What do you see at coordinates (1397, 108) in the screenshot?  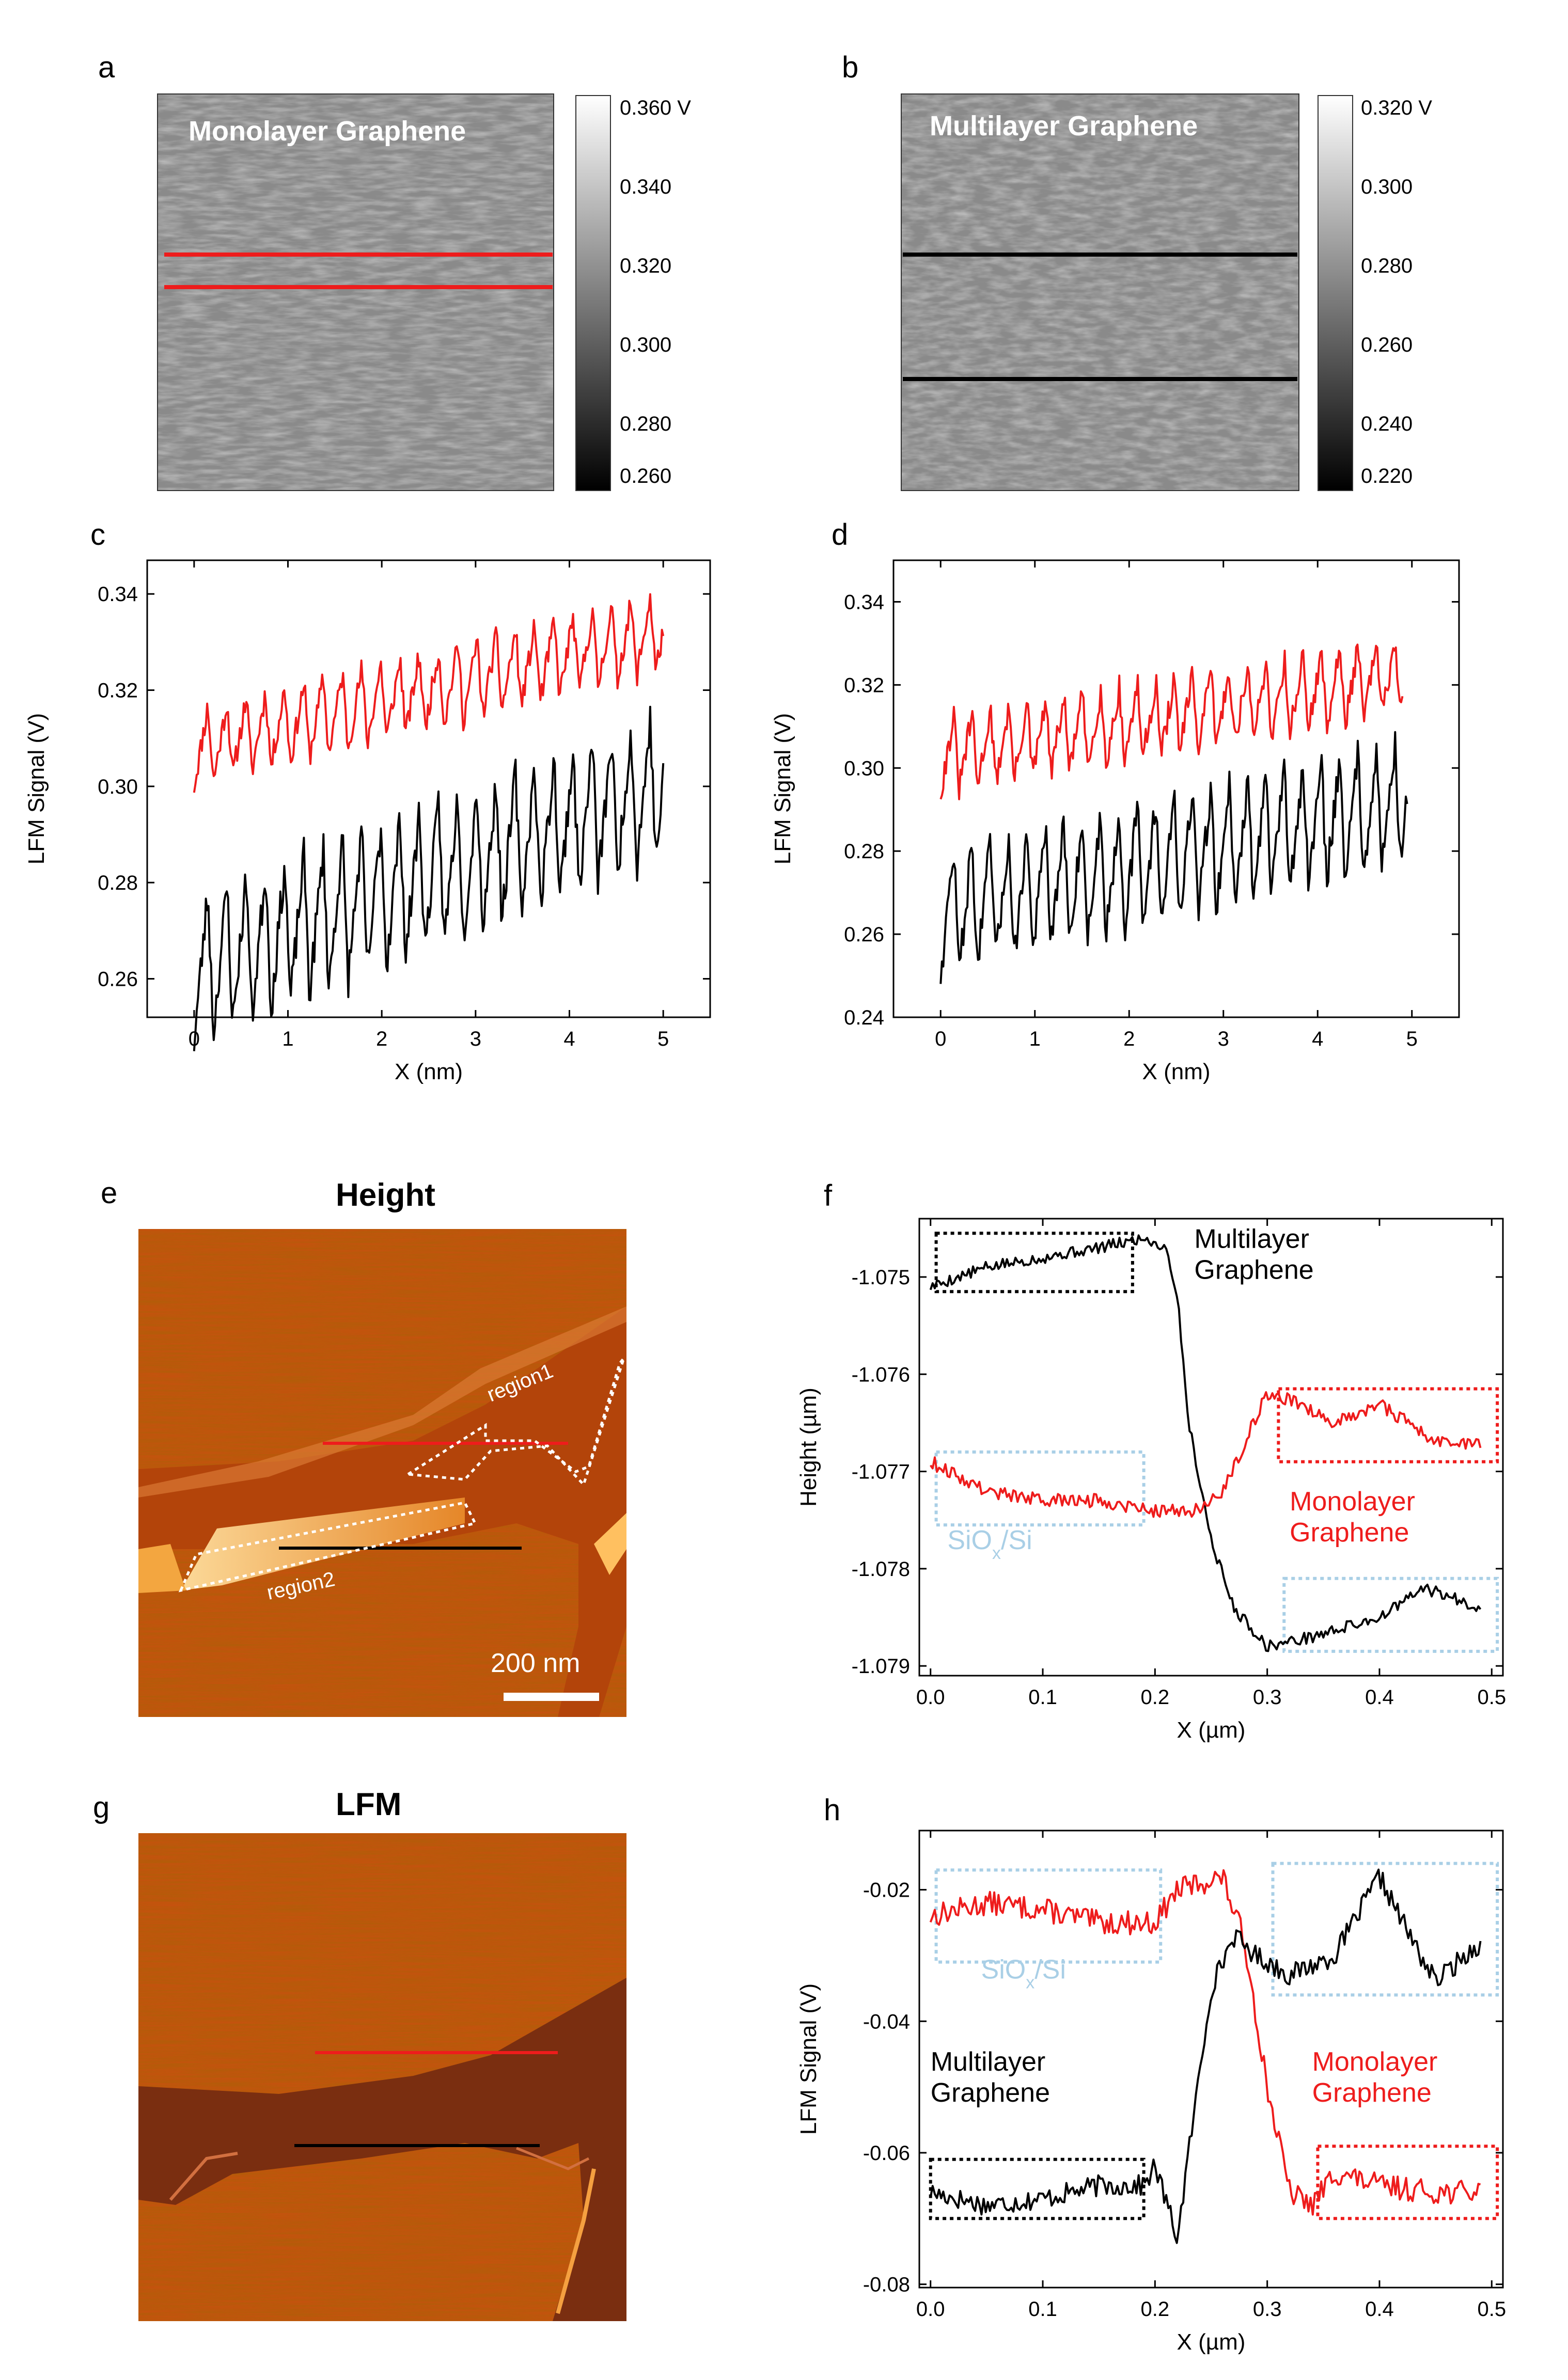 I see `colorbar-b-label: 0.320 V` at bounding box center [1397, 108].